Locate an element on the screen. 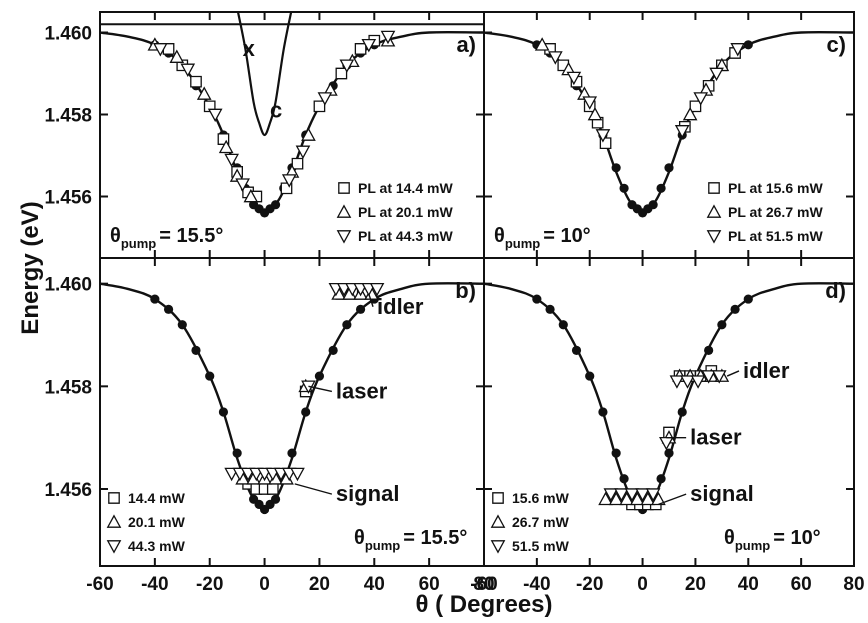  y-tick-label: 1.458 is located at coordinates (68, 116).